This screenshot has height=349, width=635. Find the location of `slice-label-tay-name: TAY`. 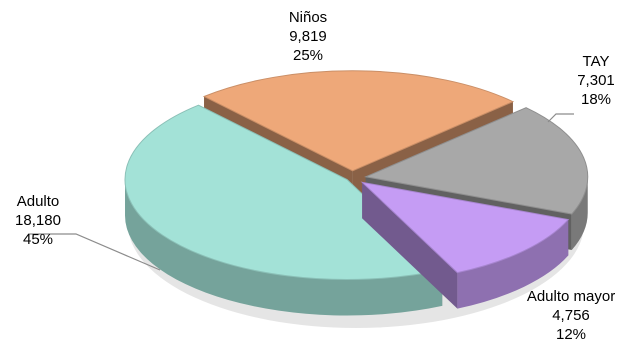

slice-label-tay-name: TAY is located at coordinates (596, 61).